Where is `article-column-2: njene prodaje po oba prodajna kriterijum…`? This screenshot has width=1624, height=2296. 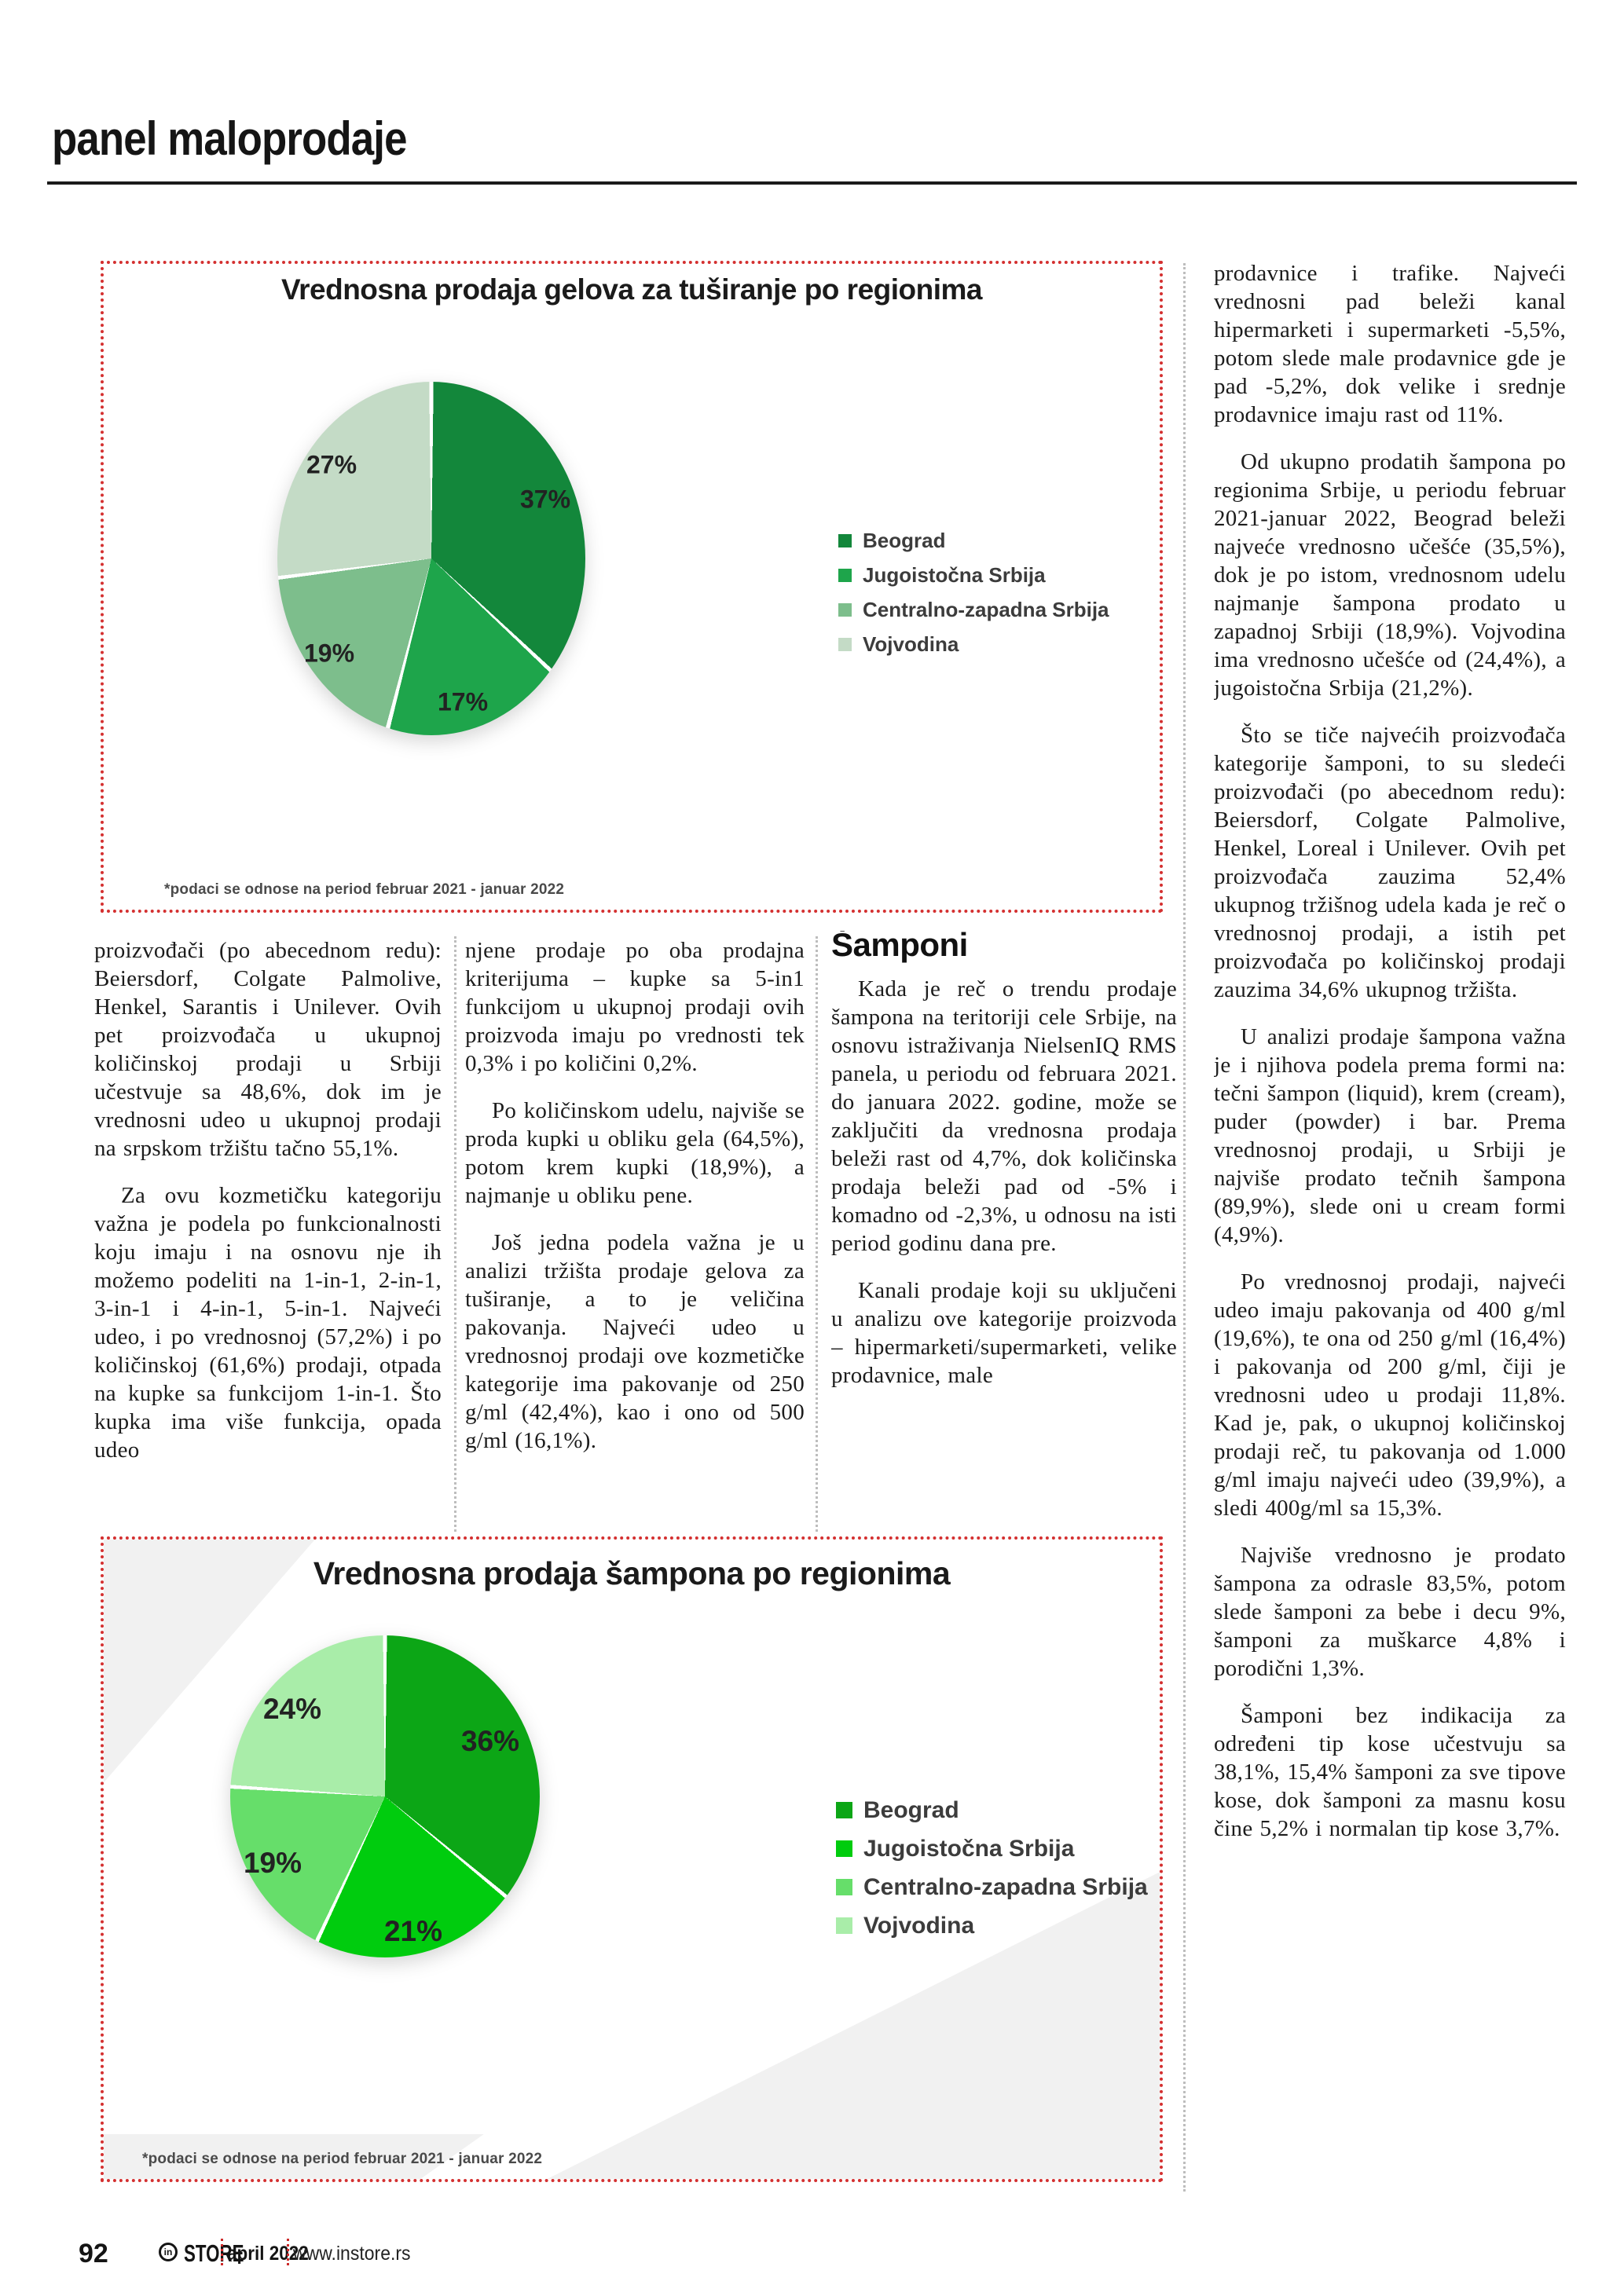
article-column-2: njene prodaje po oba prodajna kriterijum… is located at coordinates (635, 1235).